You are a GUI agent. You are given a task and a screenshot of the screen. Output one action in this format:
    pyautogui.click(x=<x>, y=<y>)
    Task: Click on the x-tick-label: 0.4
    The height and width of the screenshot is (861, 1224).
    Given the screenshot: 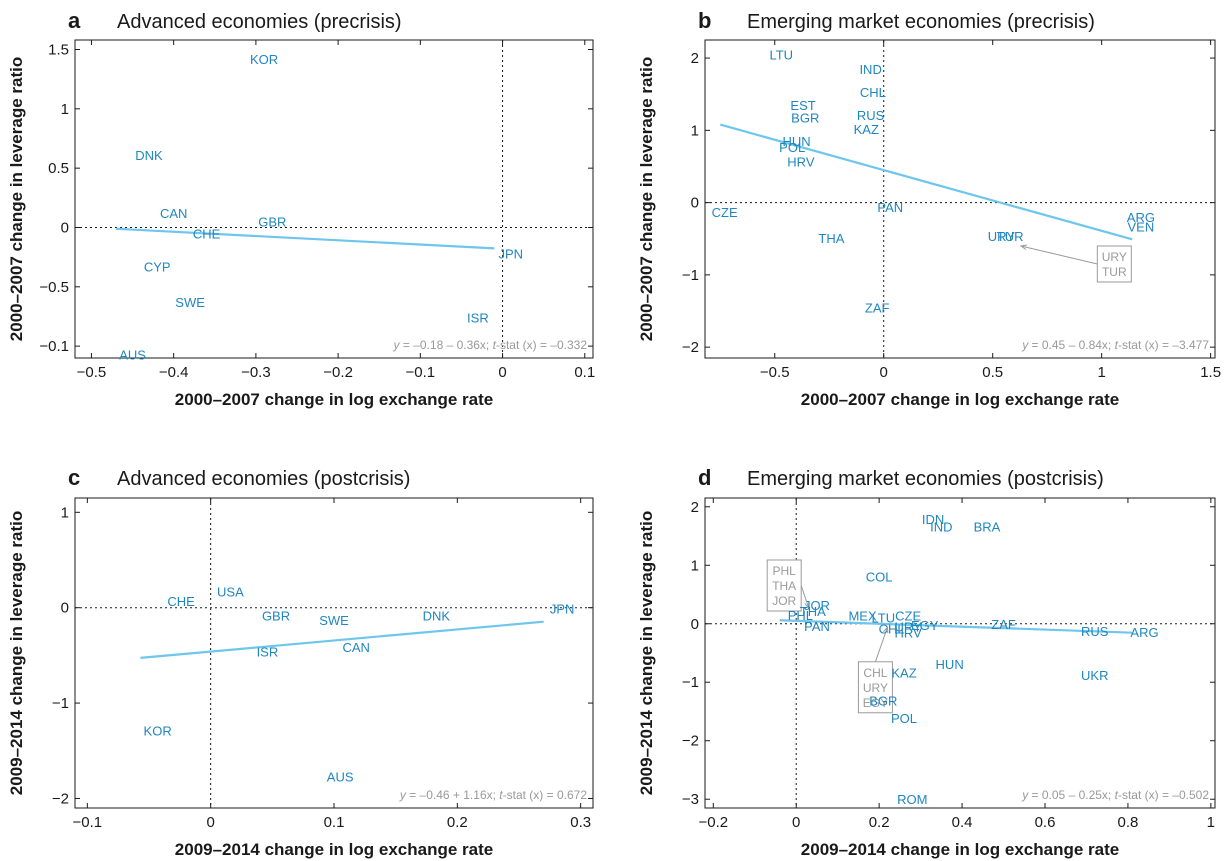 What is the action you would take?
    pyautogui.click(x=962, y=822)
    